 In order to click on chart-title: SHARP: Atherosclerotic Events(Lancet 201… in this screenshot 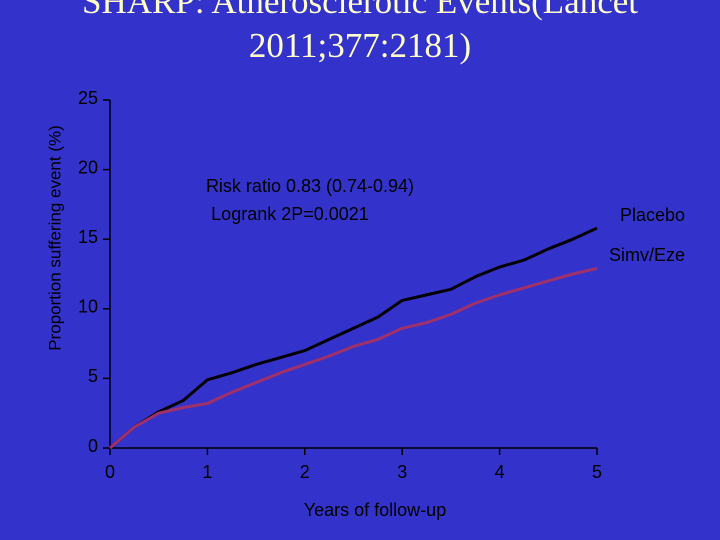, I will do `click(360, 32)`.